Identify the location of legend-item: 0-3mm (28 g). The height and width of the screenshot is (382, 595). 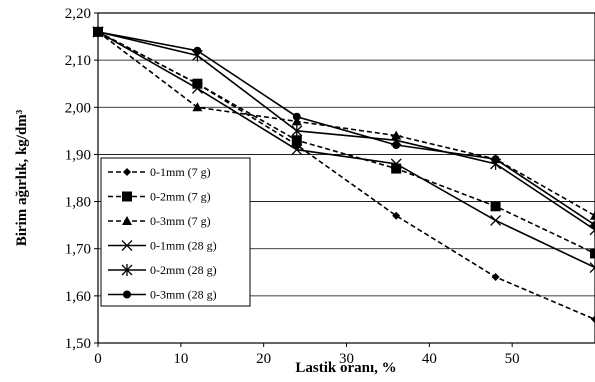
(162, 295).